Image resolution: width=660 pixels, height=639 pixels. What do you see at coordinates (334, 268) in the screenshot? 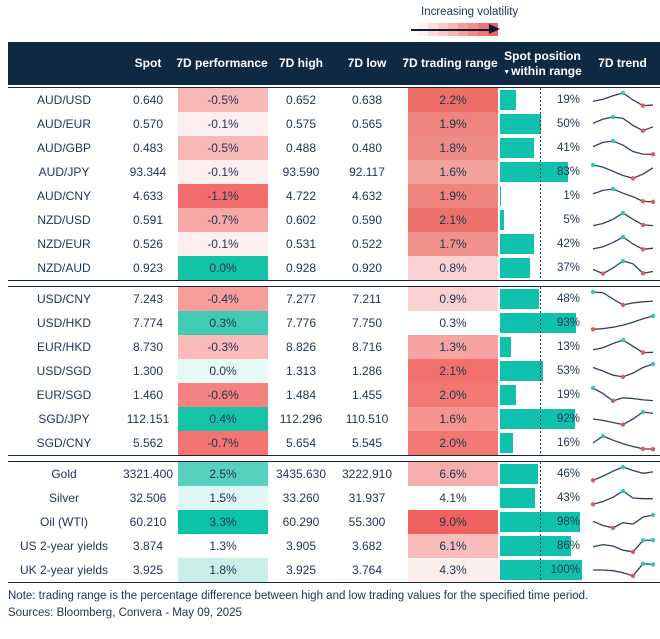
I see `table-row: NZD/AUD 0.923 0.0% 0.928 0.920 0.8% 37%` at bounding box center [334, 268].